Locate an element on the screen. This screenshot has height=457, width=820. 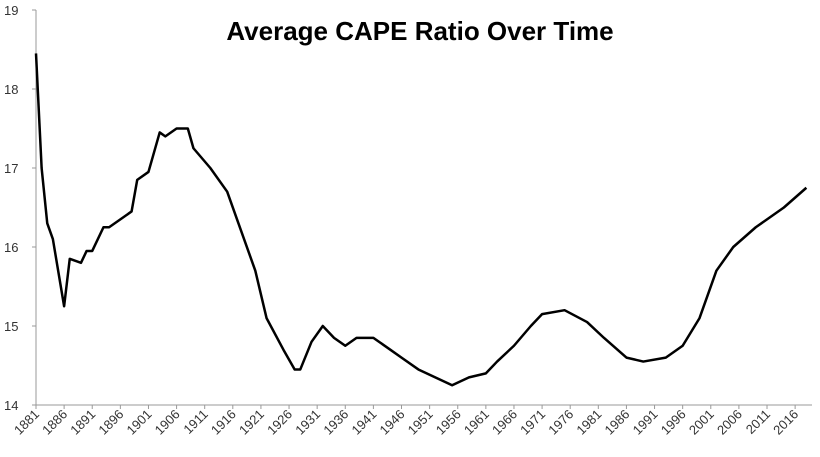
x-tick-label: 1921 is located at coordinates (251, 422).